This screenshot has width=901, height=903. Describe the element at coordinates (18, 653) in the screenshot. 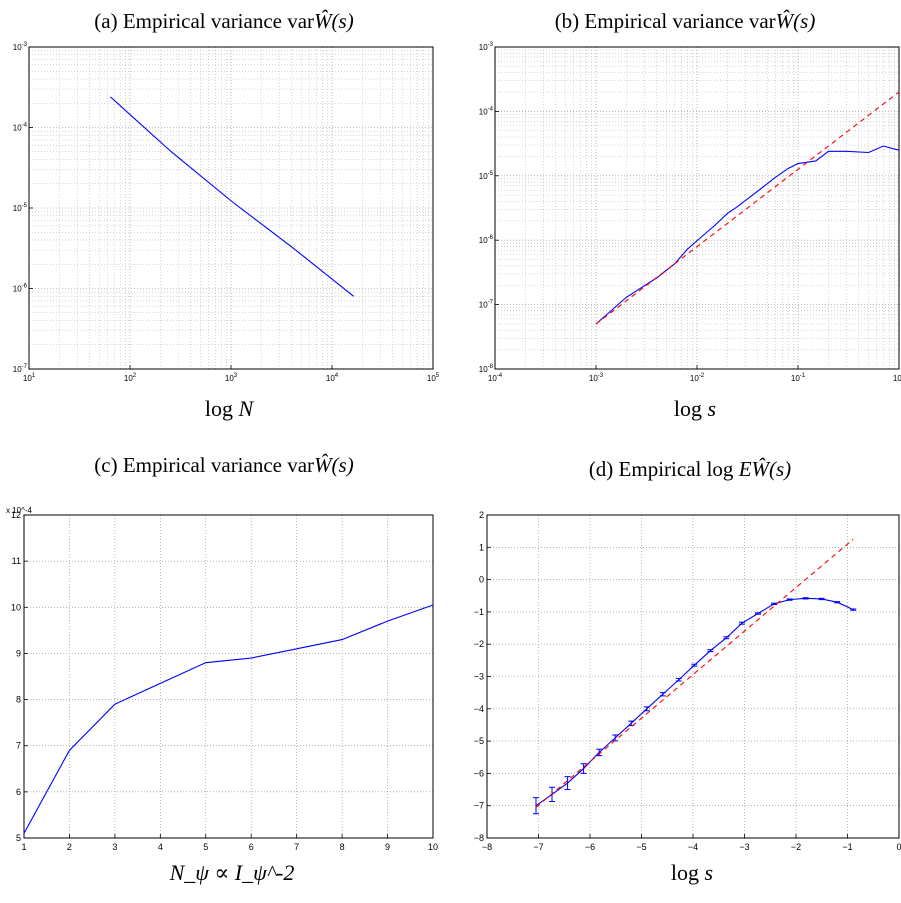

I see `y-tick-label: 9` at that location.